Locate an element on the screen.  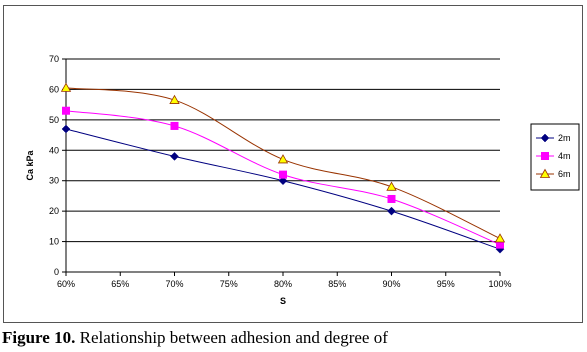
y-tick-label: 50 is located at coordinates (54, 120).